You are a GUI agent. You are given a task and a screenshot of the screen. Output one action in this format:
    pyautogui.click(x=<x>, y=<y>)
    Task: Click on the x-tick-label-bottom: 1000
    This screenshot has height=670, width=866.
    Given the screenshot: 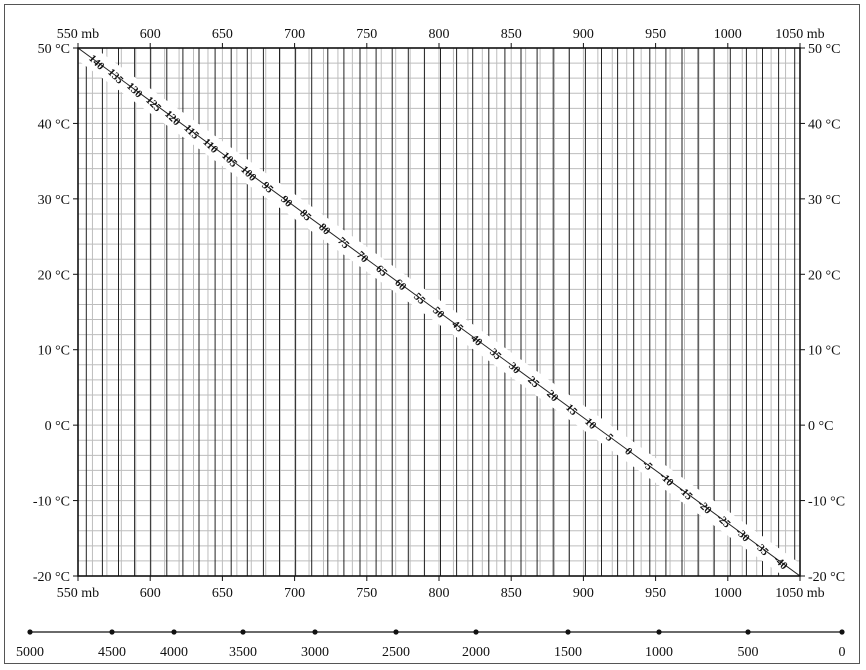 What is the action you would take?
    pyautogui.click(x=728, y=593)
    